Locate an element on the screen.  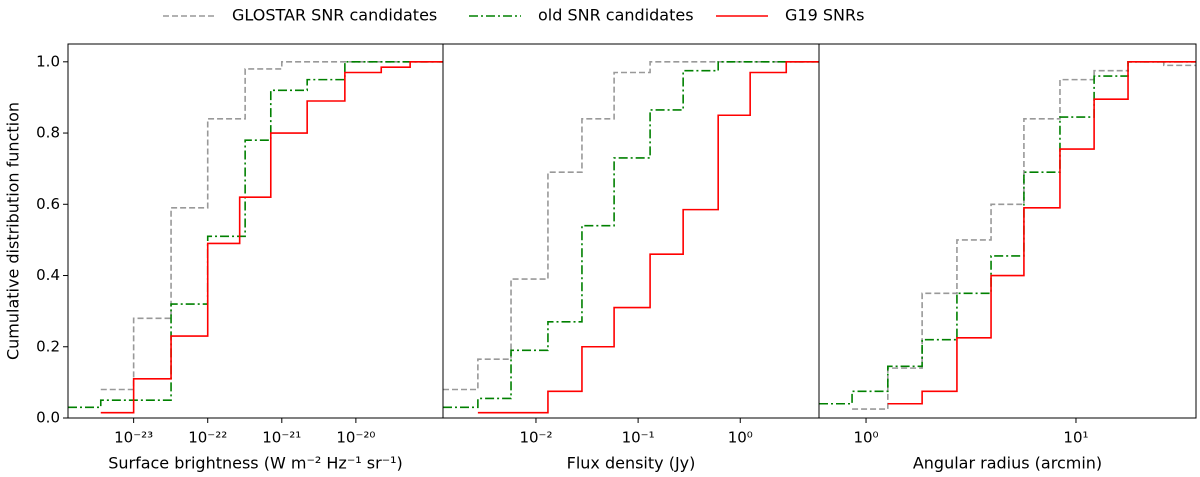
y-axis-label: Cumulative distribution function is located at coordinates (13, 231).